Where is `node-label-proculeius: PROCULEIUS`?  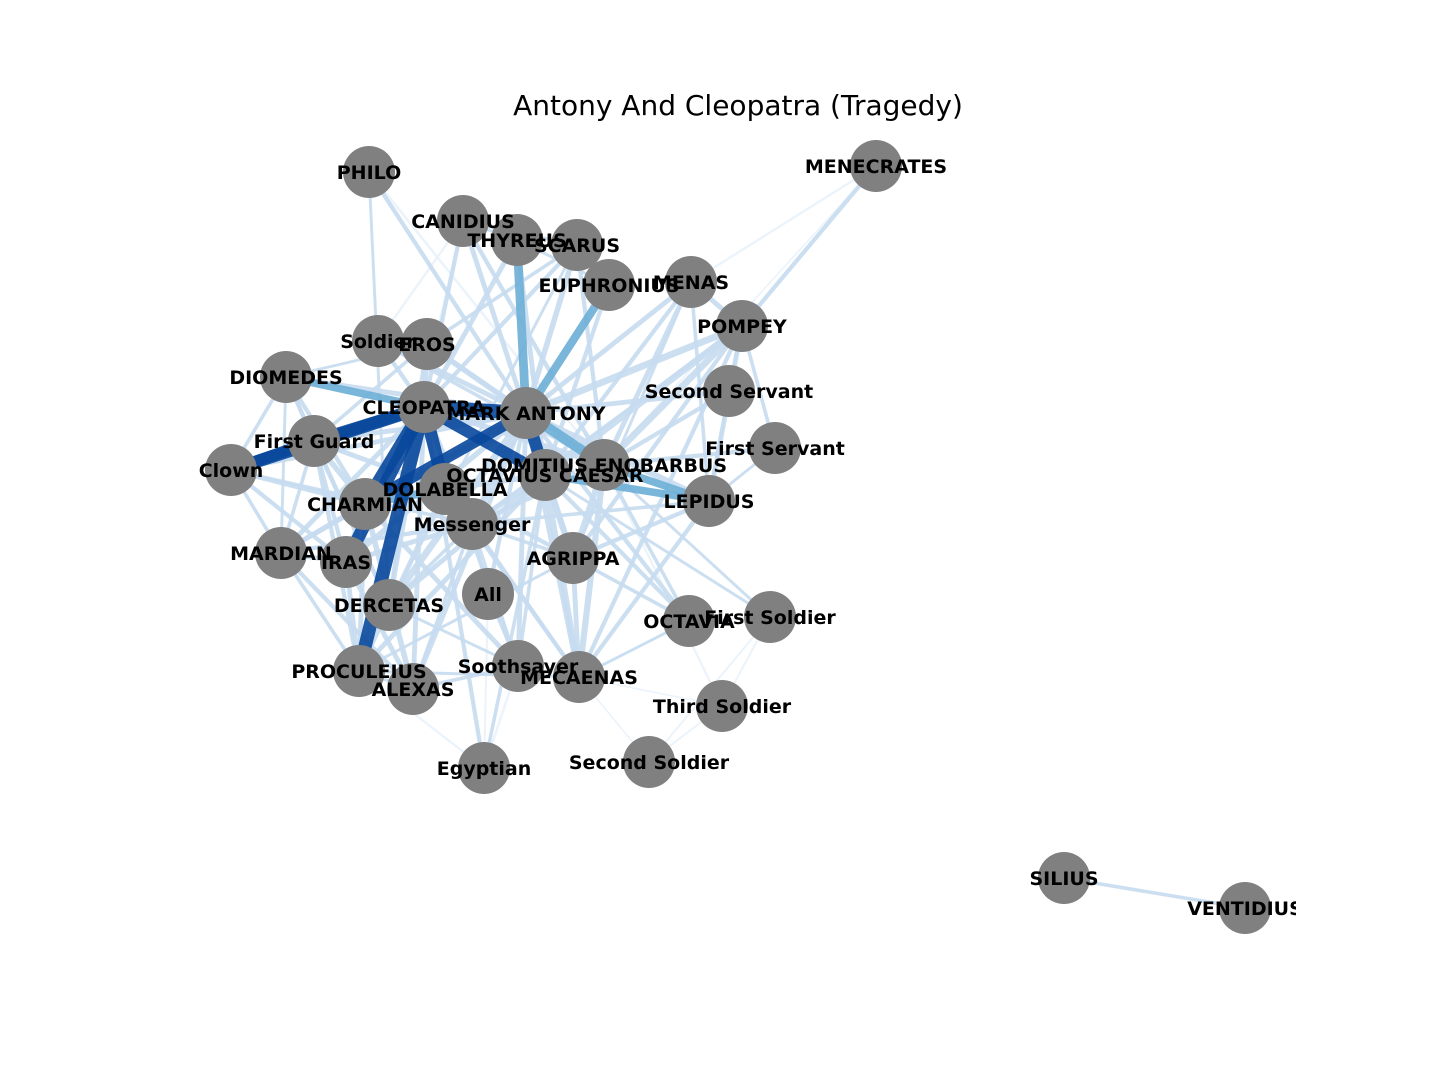
node-label-proculeius: PROCULEIUS is located at coordinates (358, 672).